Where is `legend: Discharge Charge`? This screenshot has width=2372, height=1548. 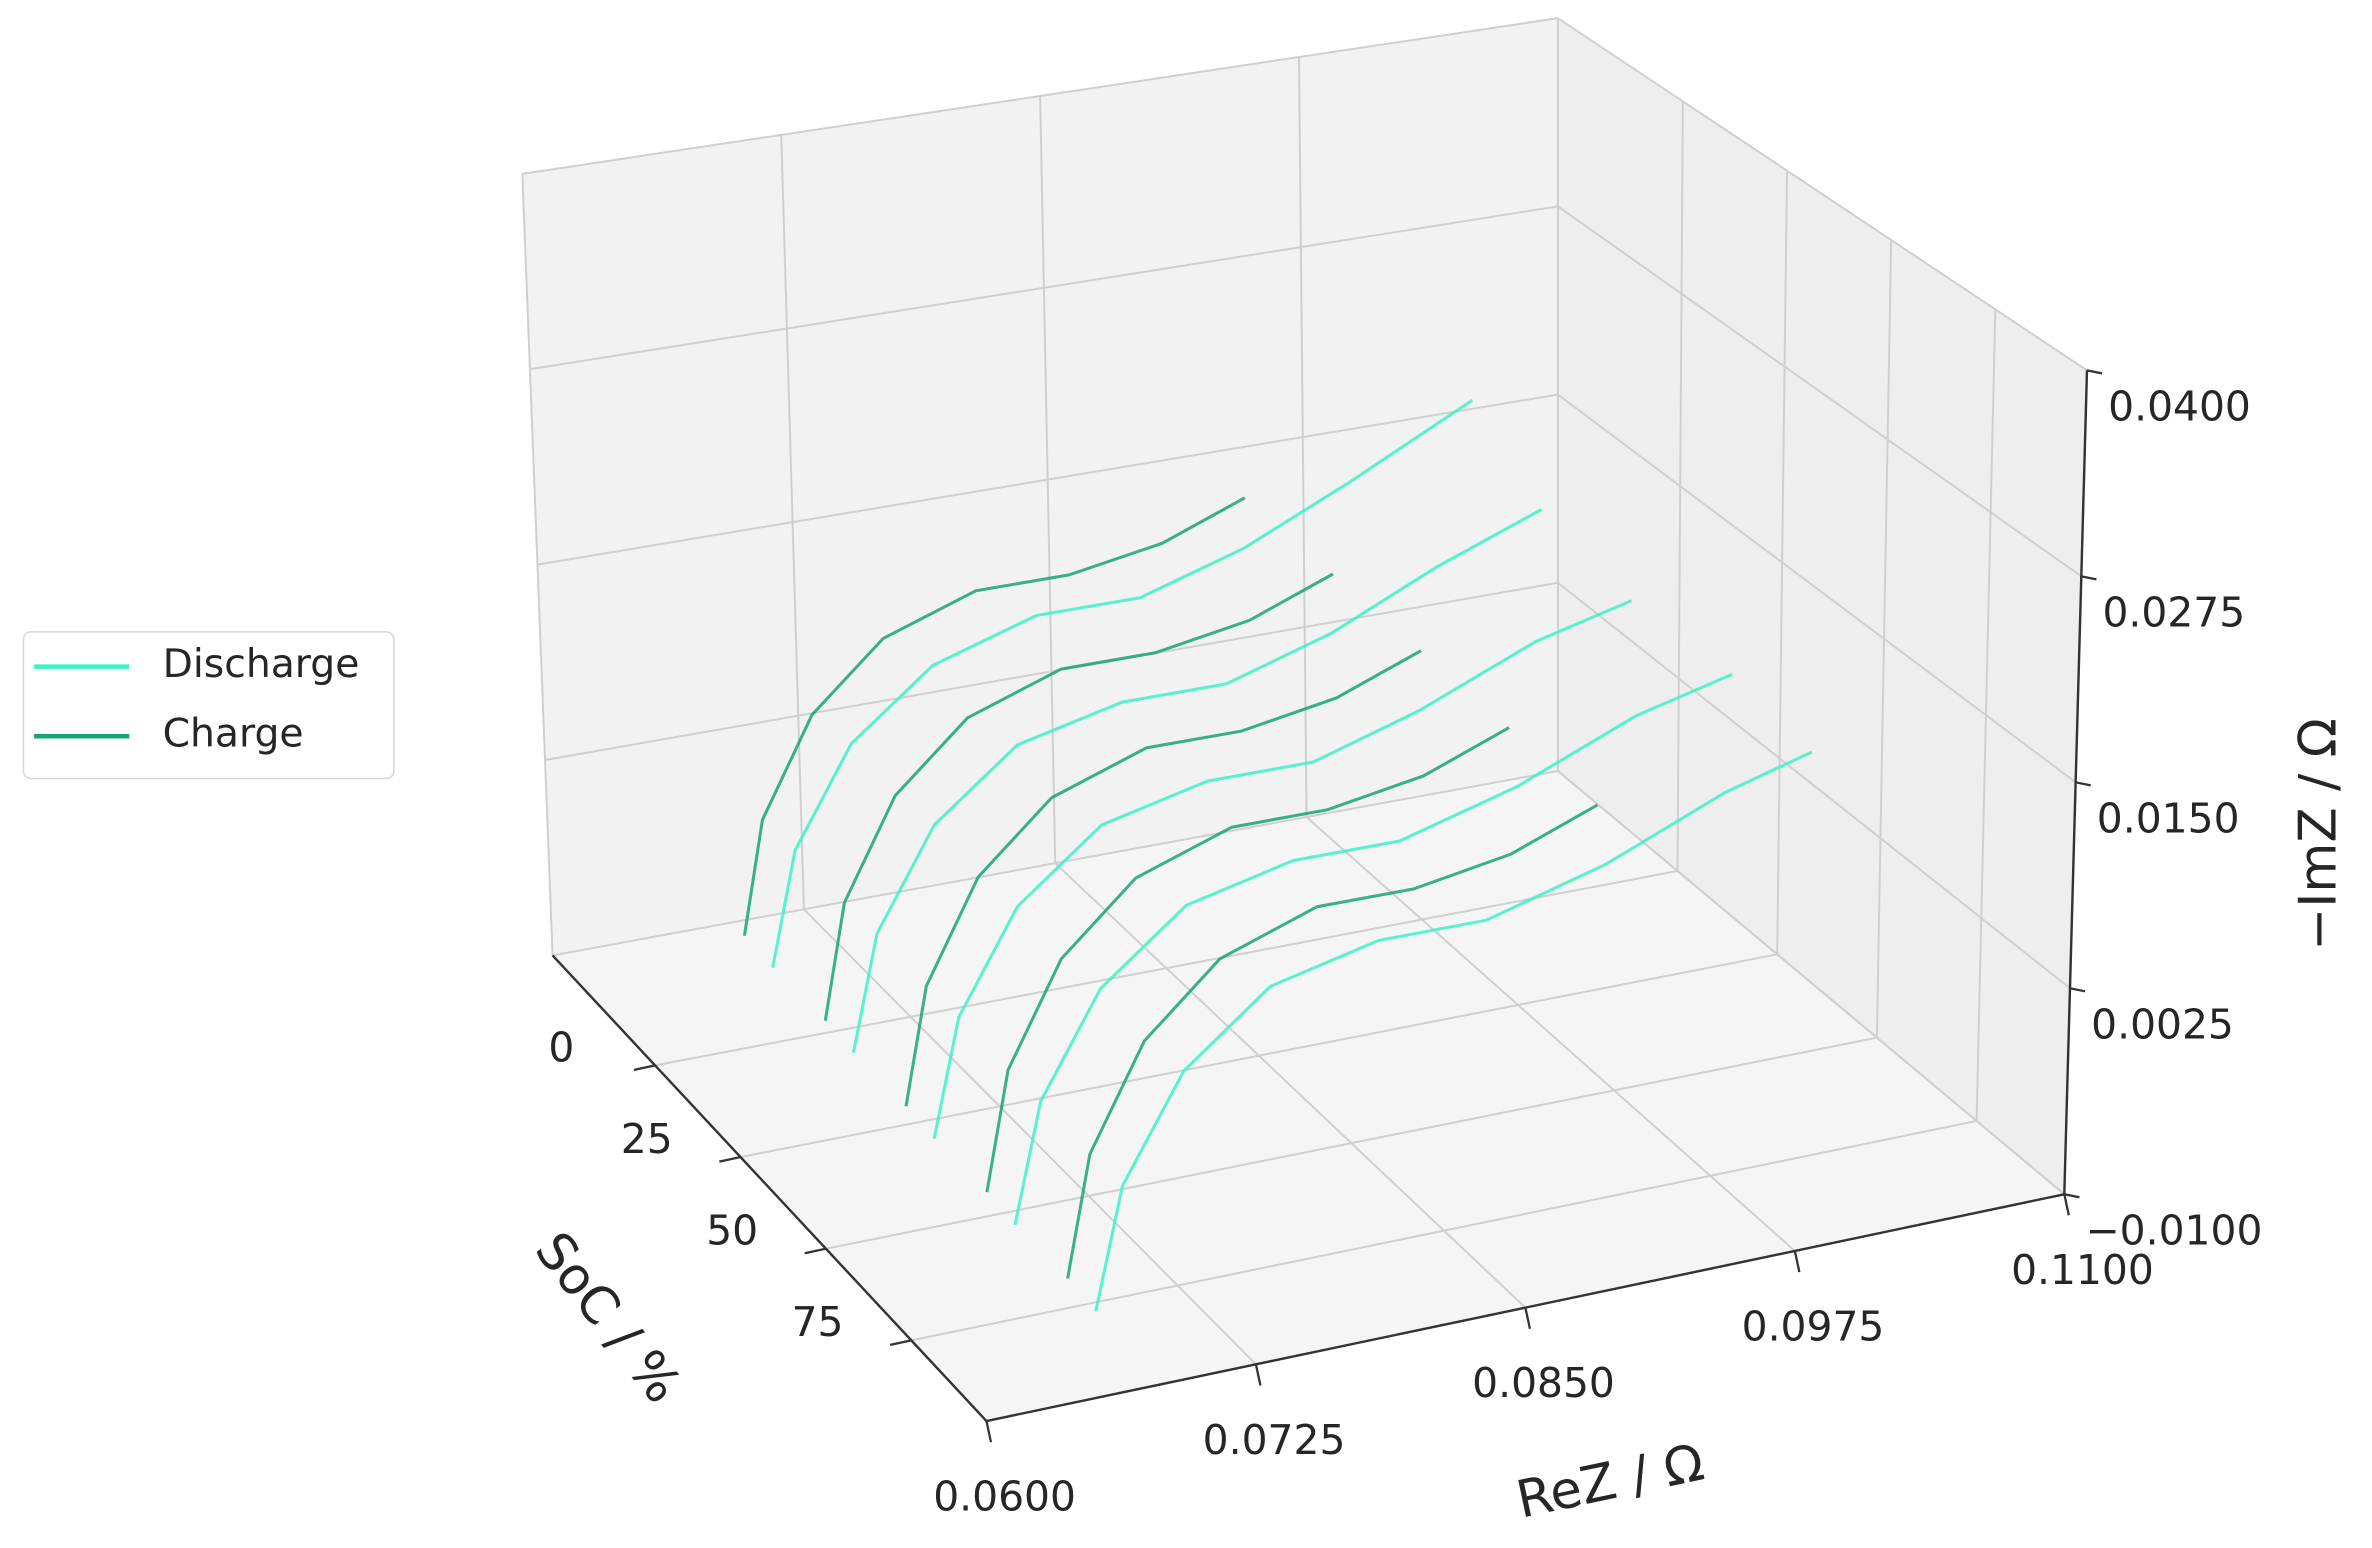 legend: Discharge Charge is located at coordinates (208, 705).